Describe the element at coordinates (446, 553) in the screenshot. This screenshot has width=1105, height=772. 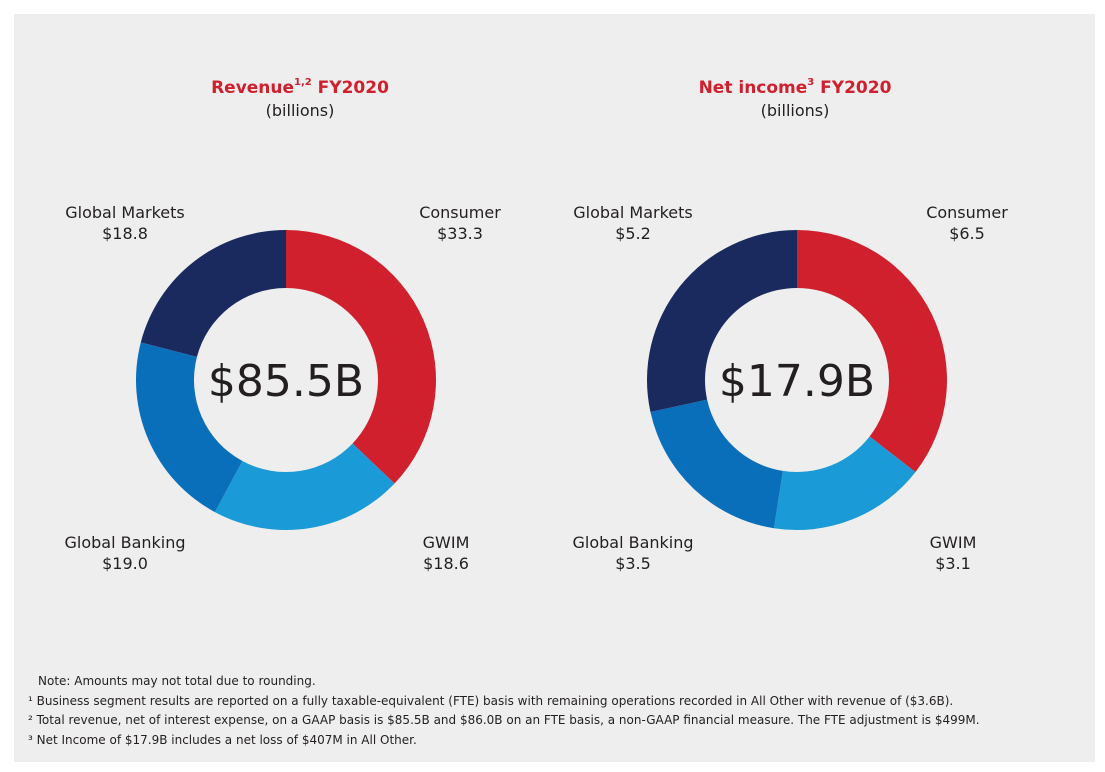
I see `revenue-gwim-label: GWIM $18.6` at that location.